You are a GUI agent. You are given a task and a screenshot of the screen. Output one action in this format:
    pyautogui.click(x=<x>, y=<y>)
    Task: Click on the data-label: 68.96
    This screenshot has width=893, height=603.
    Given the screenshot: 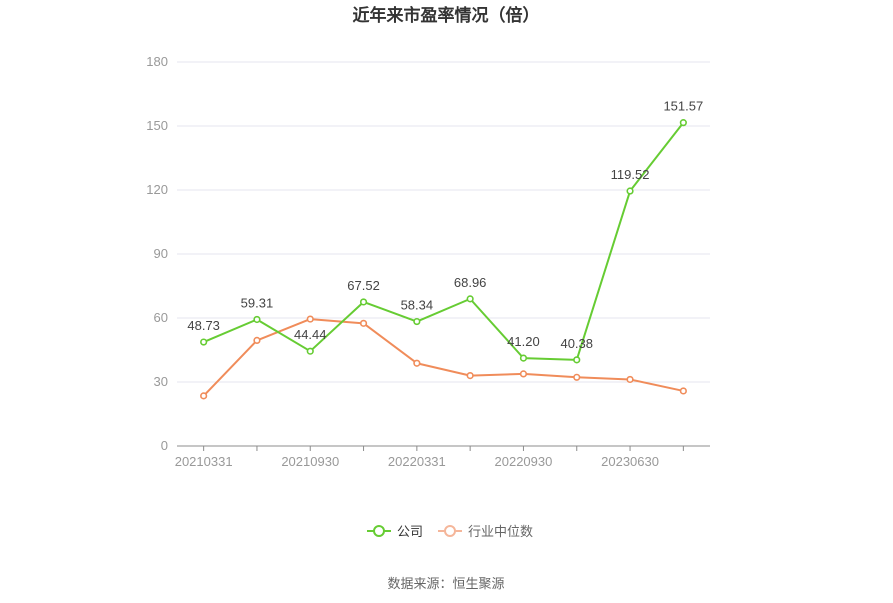 What is the action you would take?
    pyautogui.click(x=470, y=282)
    